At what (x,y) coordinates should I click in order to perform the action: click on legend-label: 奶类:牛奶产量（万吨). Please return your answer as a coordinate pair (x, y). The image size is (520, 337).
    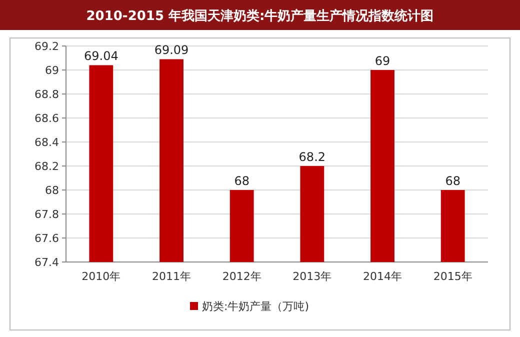
    Looking at the image, I should click on (255, 306).